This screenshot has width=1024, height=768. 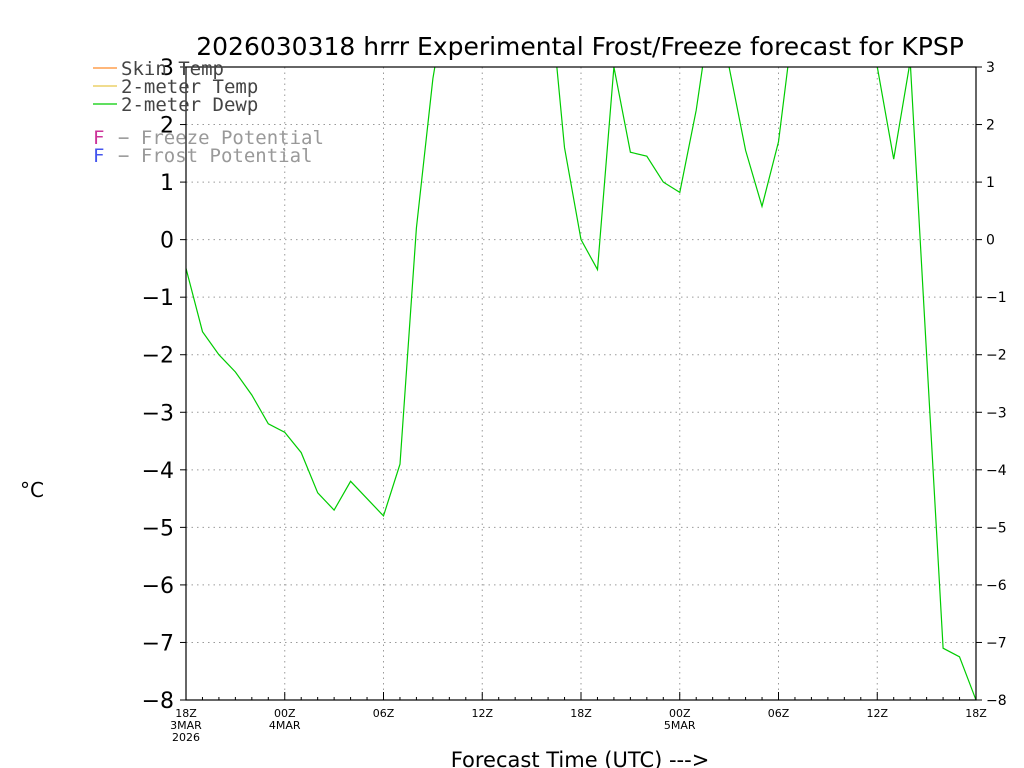 What do you see at coordinates (158, 701) in the screenshot?
I see `y-tick-label-left: −8` at bounding box center [158, 701].